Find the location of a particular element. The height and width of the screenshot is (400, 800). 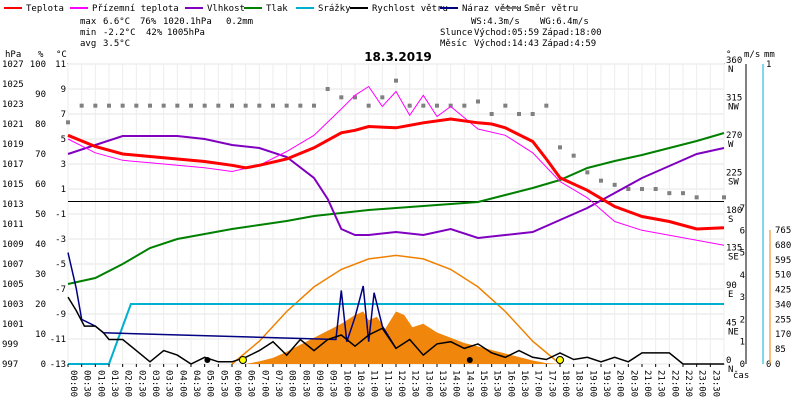

tick-hpa: 1005 is located at coordinates (13, 285).